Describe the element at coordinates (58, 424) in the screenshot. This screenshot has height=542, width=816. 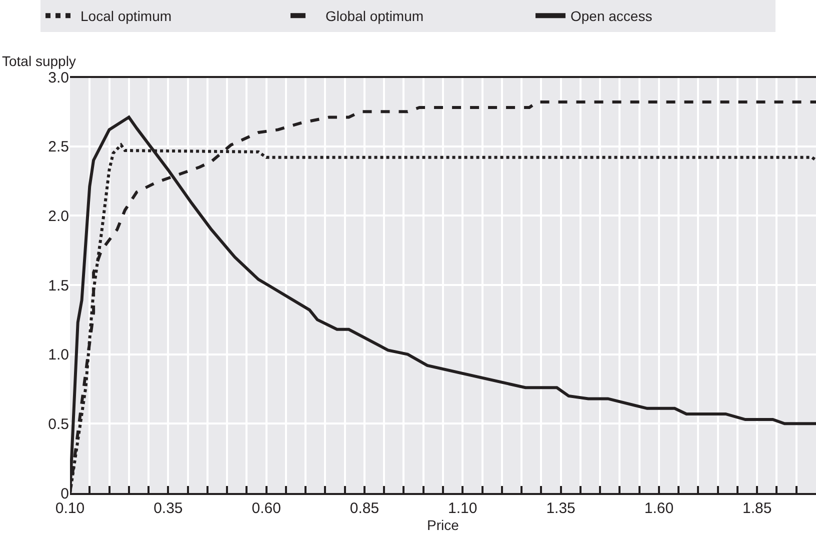
I see `y-tick-label: 0.5` at that location.